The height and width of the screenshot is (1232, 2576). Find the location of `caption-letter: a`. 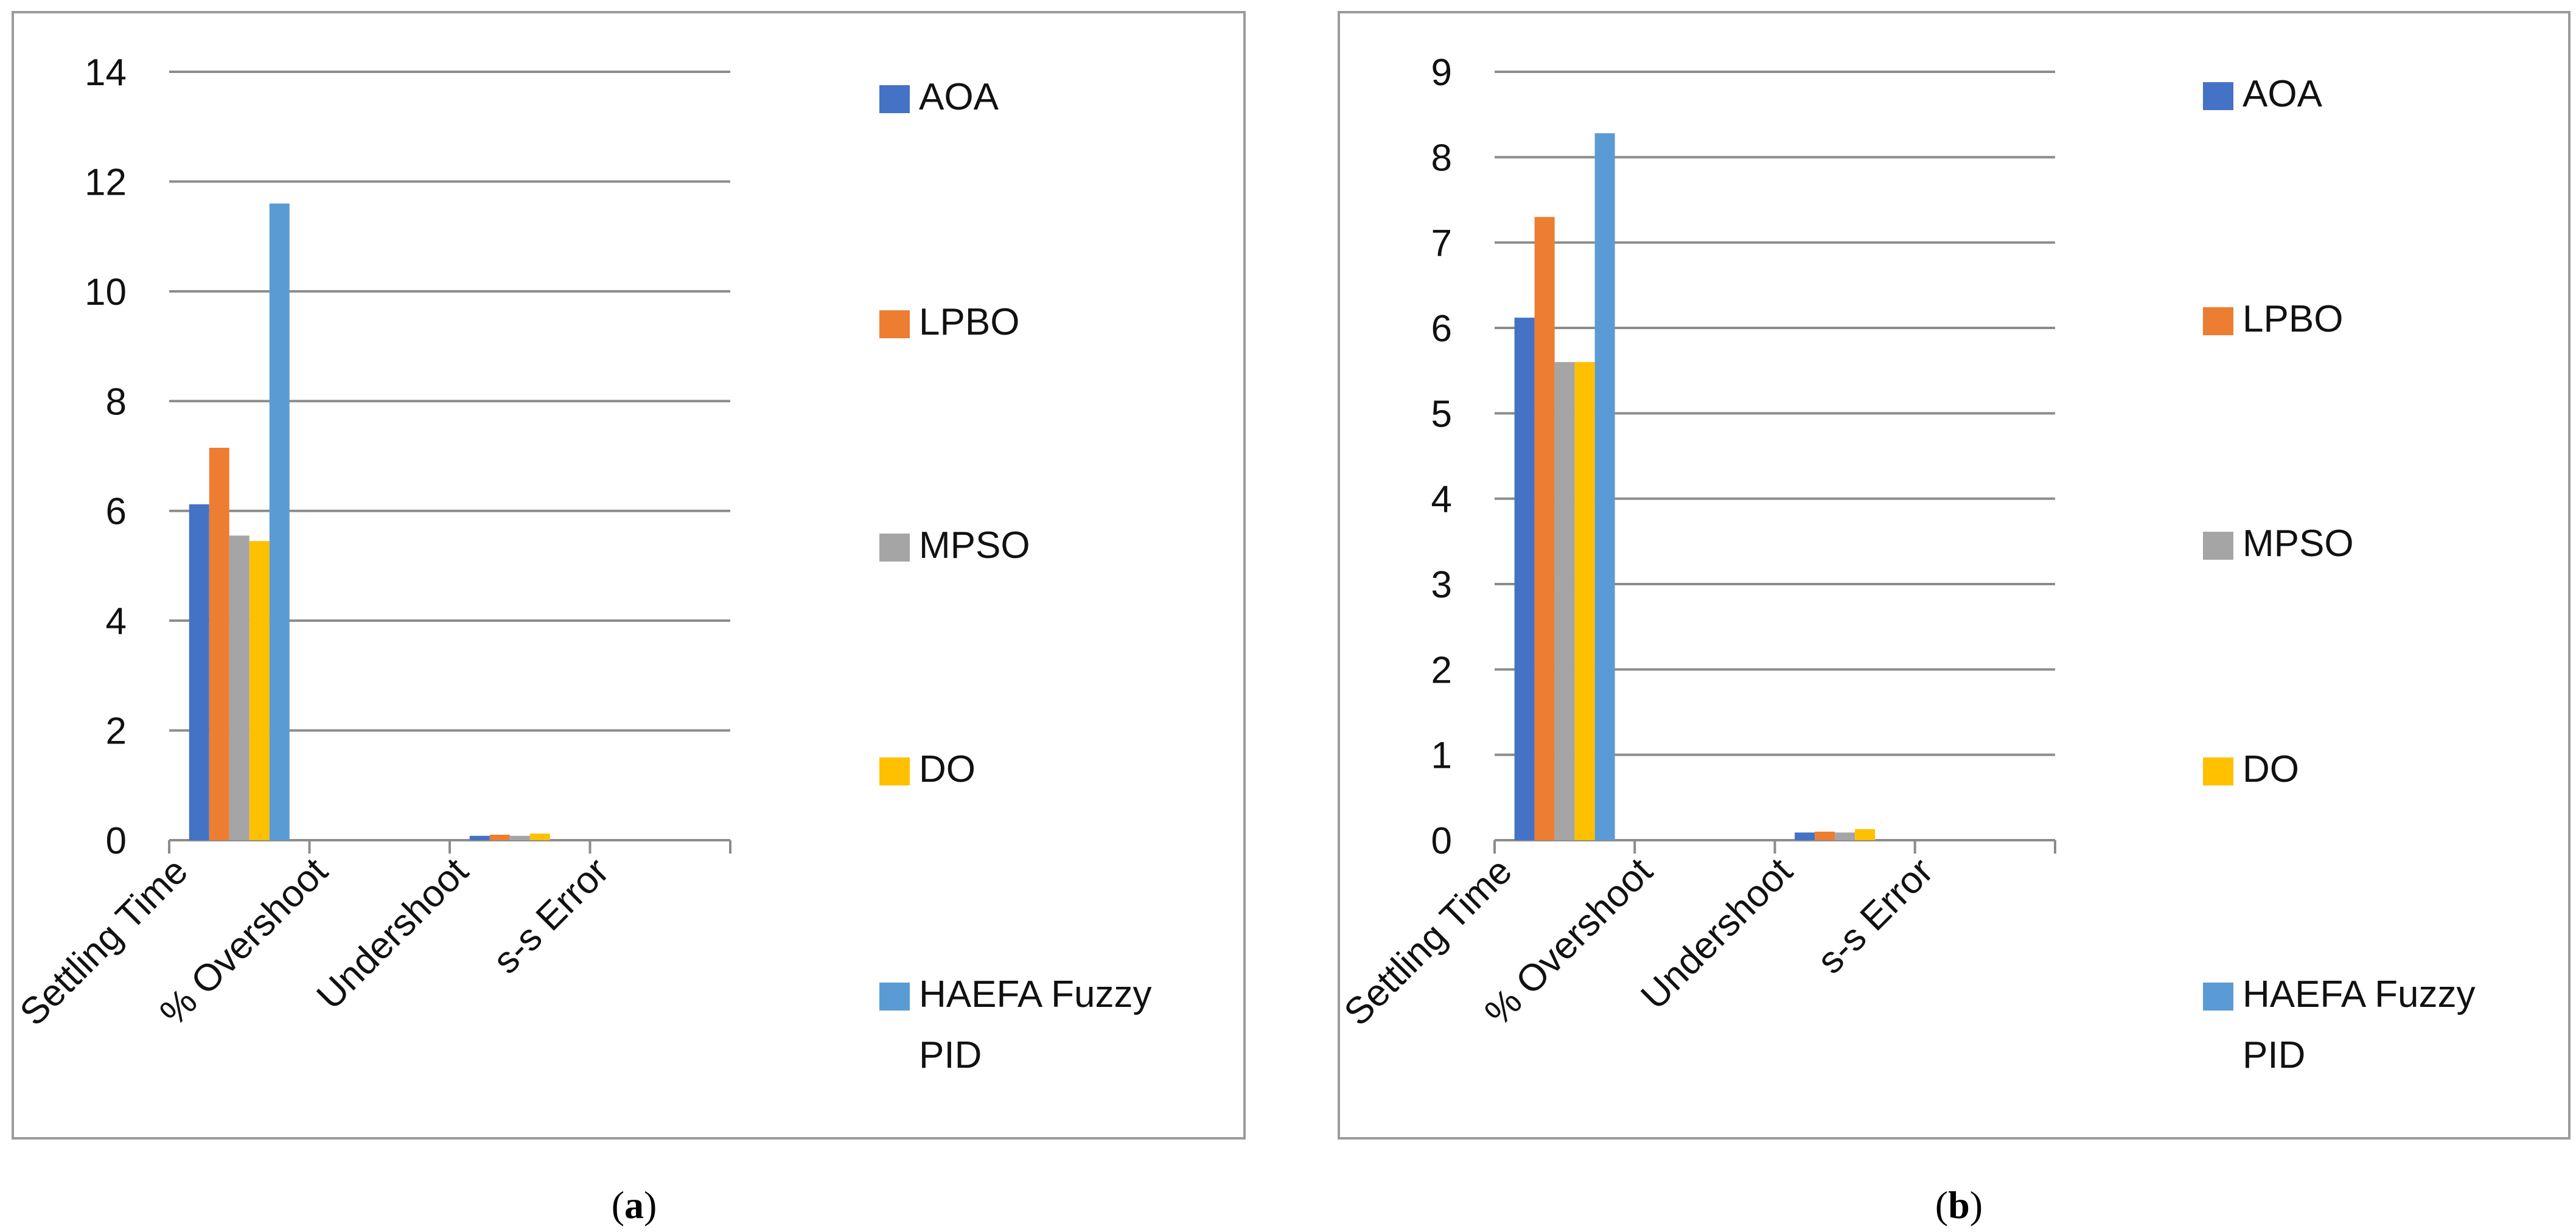

caption-letter: a is located at coordinates (634, 1205).